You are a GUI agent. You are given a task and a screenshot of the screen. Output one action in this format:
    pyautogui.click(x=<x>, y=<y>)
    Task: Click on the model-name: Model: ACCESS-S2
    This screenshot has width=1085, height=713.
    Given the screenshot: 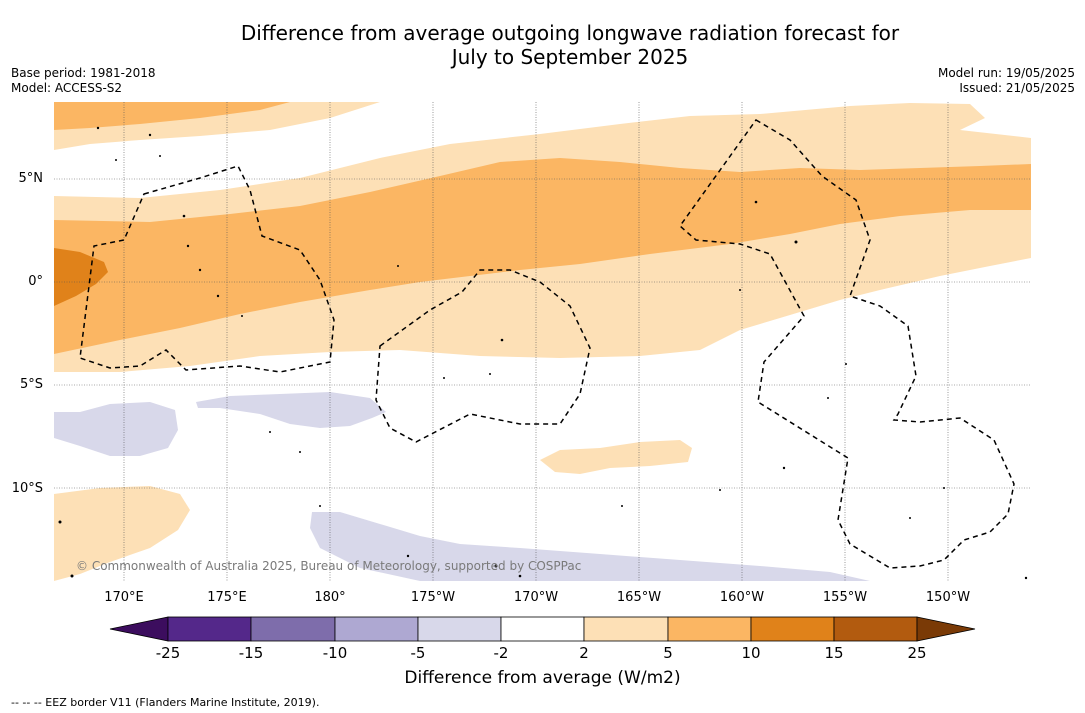 What is the action you would take?
    pyautogui.click(x=67, y=88)
    